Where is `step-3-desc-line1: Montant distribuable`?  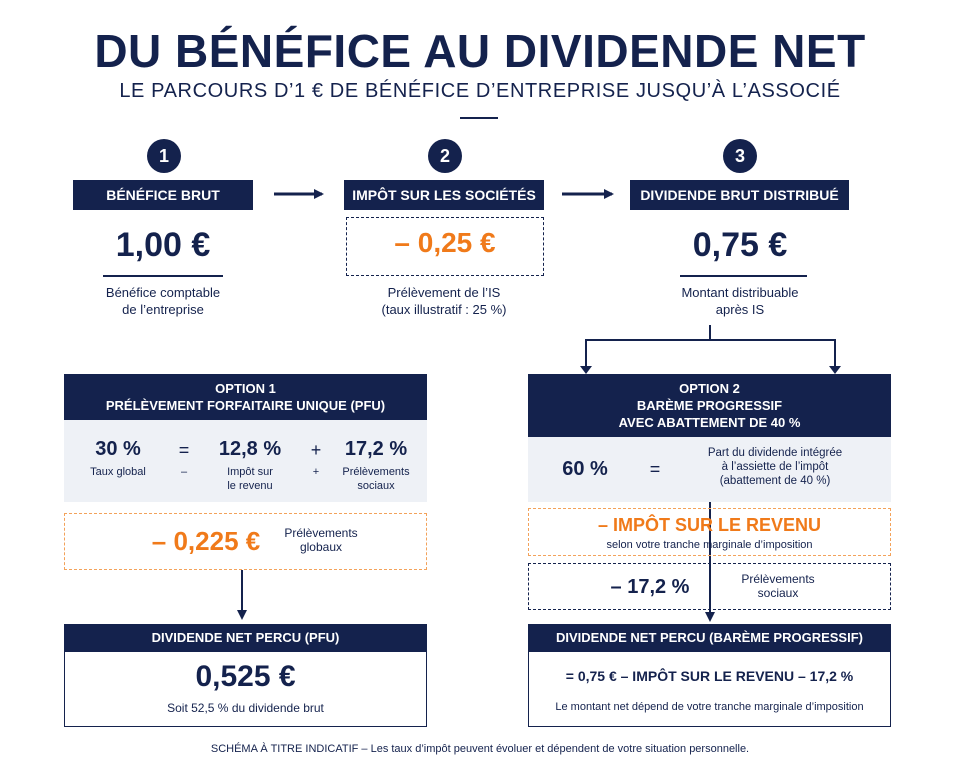
step-3-desc-line1: Montant distribuable is located at coordinates (740, 292).